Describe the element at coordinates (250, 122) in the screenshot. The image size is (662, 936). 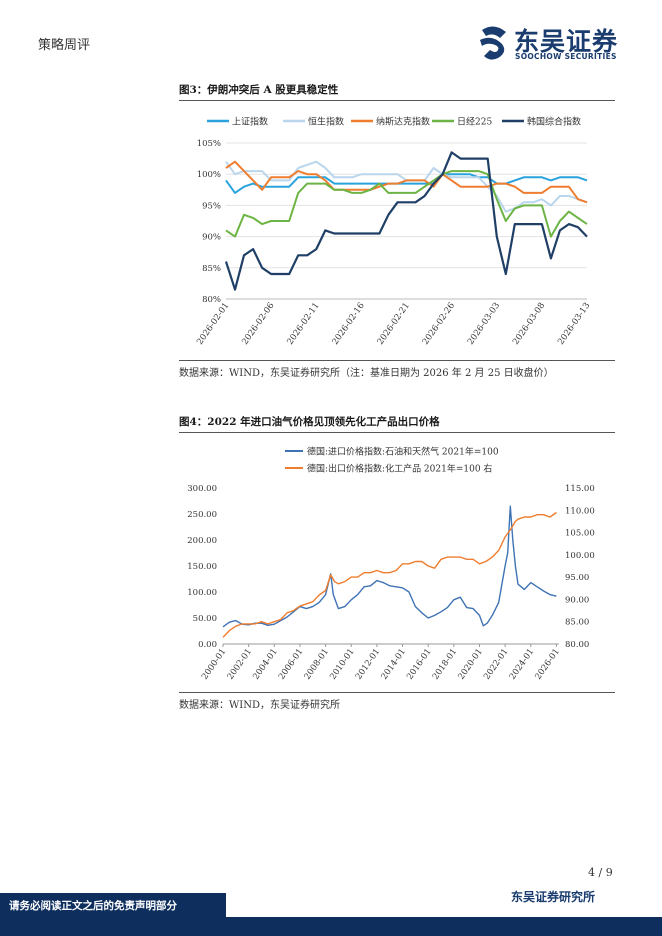
I see `legend-label-0: 上证指数` at that location.